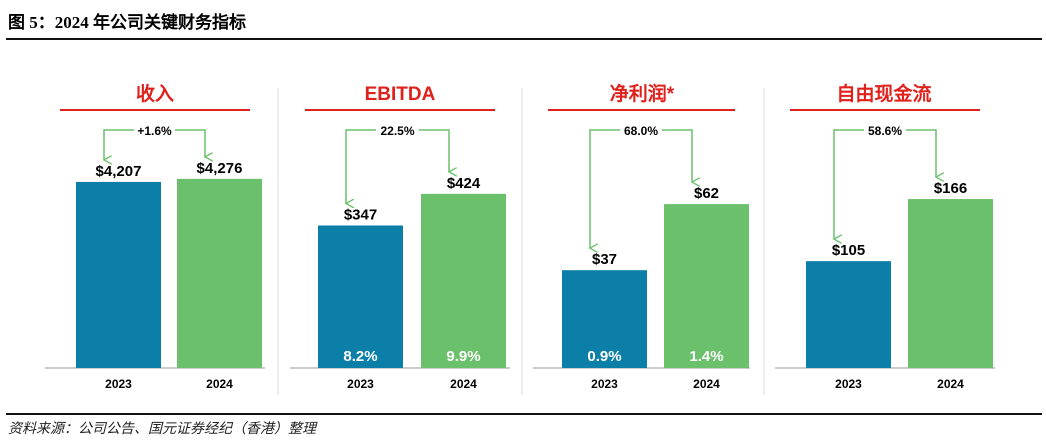 This screenshot has height=442, width=1046. What do you see at coordinates (604, 356) in the screenshot?
I see `panel-3-margin-label-2023: 0.9%` at bounding box center [604, 356].